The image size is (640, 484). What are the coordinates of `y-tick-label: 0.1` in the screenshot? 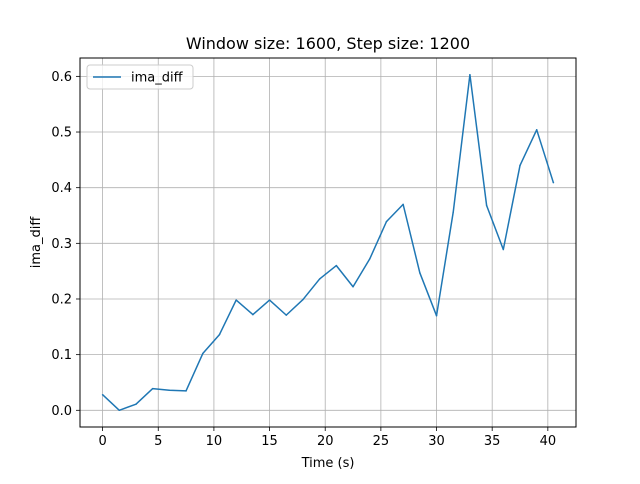 It's located at (61, 355).